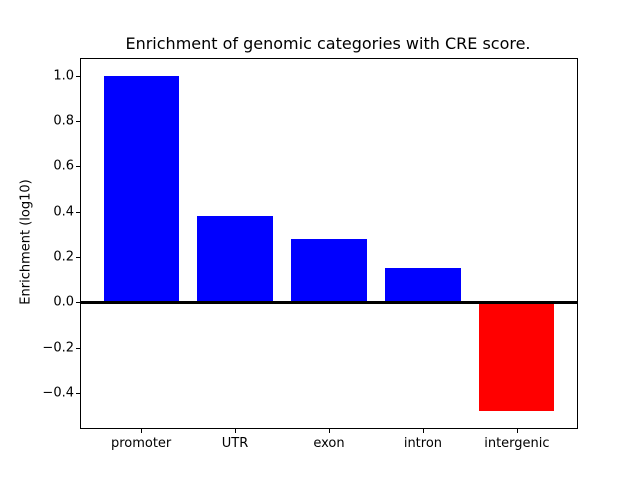 This screenshot has height=480, width=640. I want to click on bar-exon, so click(329, 270).